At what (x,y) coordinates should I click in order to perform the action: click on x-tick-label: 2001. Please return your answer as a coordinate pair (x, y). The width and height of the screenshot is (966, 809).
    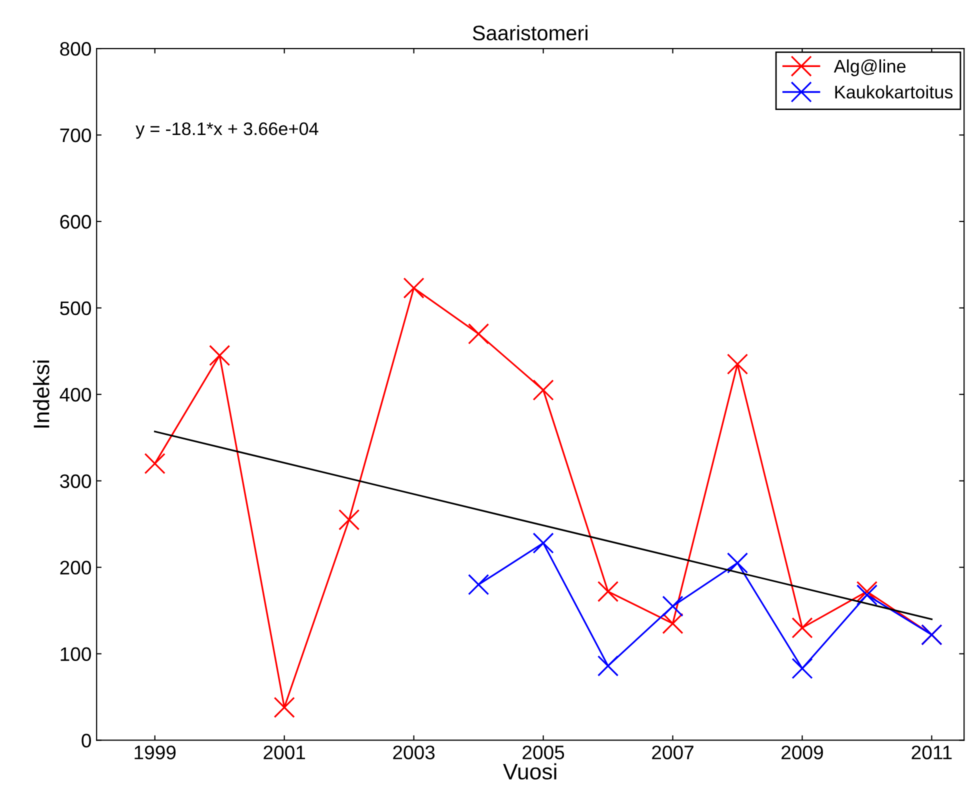
    Looking at the image, I should click on (285, 753).